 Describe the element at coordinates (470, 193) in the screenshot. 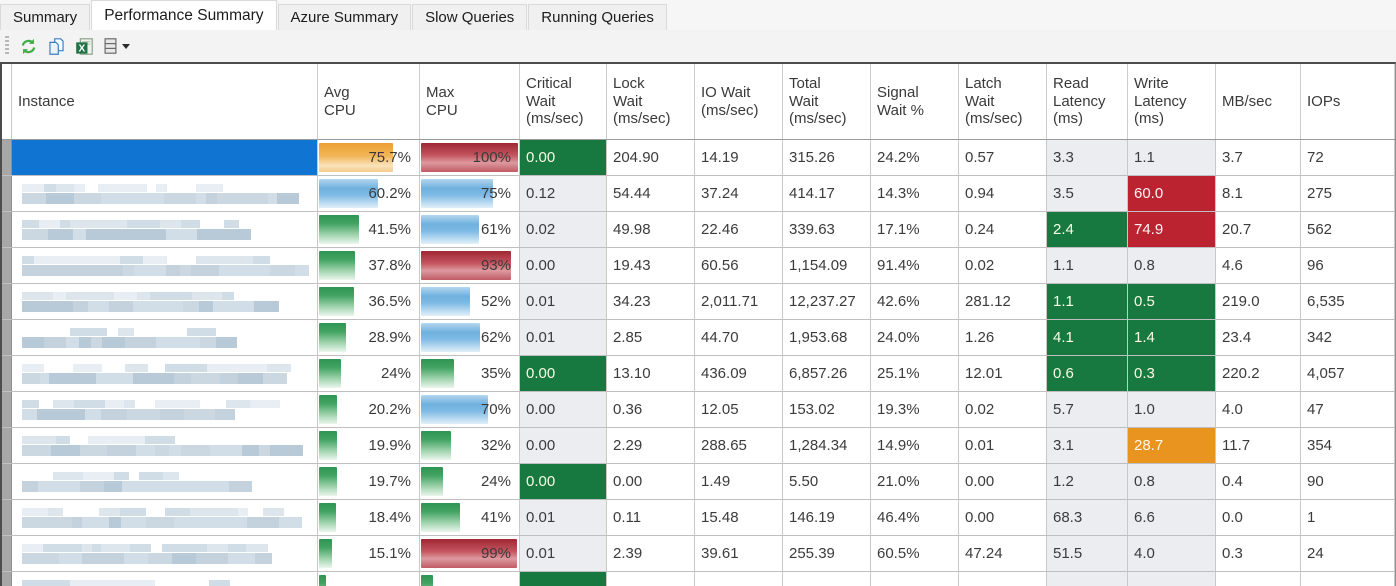

I see `cell-max-cpu: 75%` at that location.